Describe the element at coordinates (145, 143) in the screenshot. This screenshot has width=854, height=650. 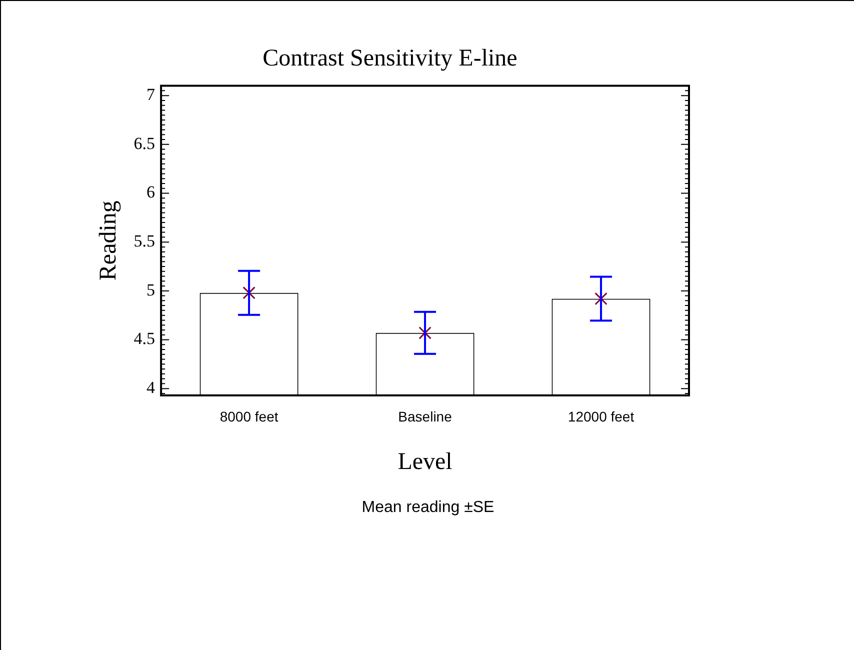
I see `y-tick-label: 6.5` at that location.